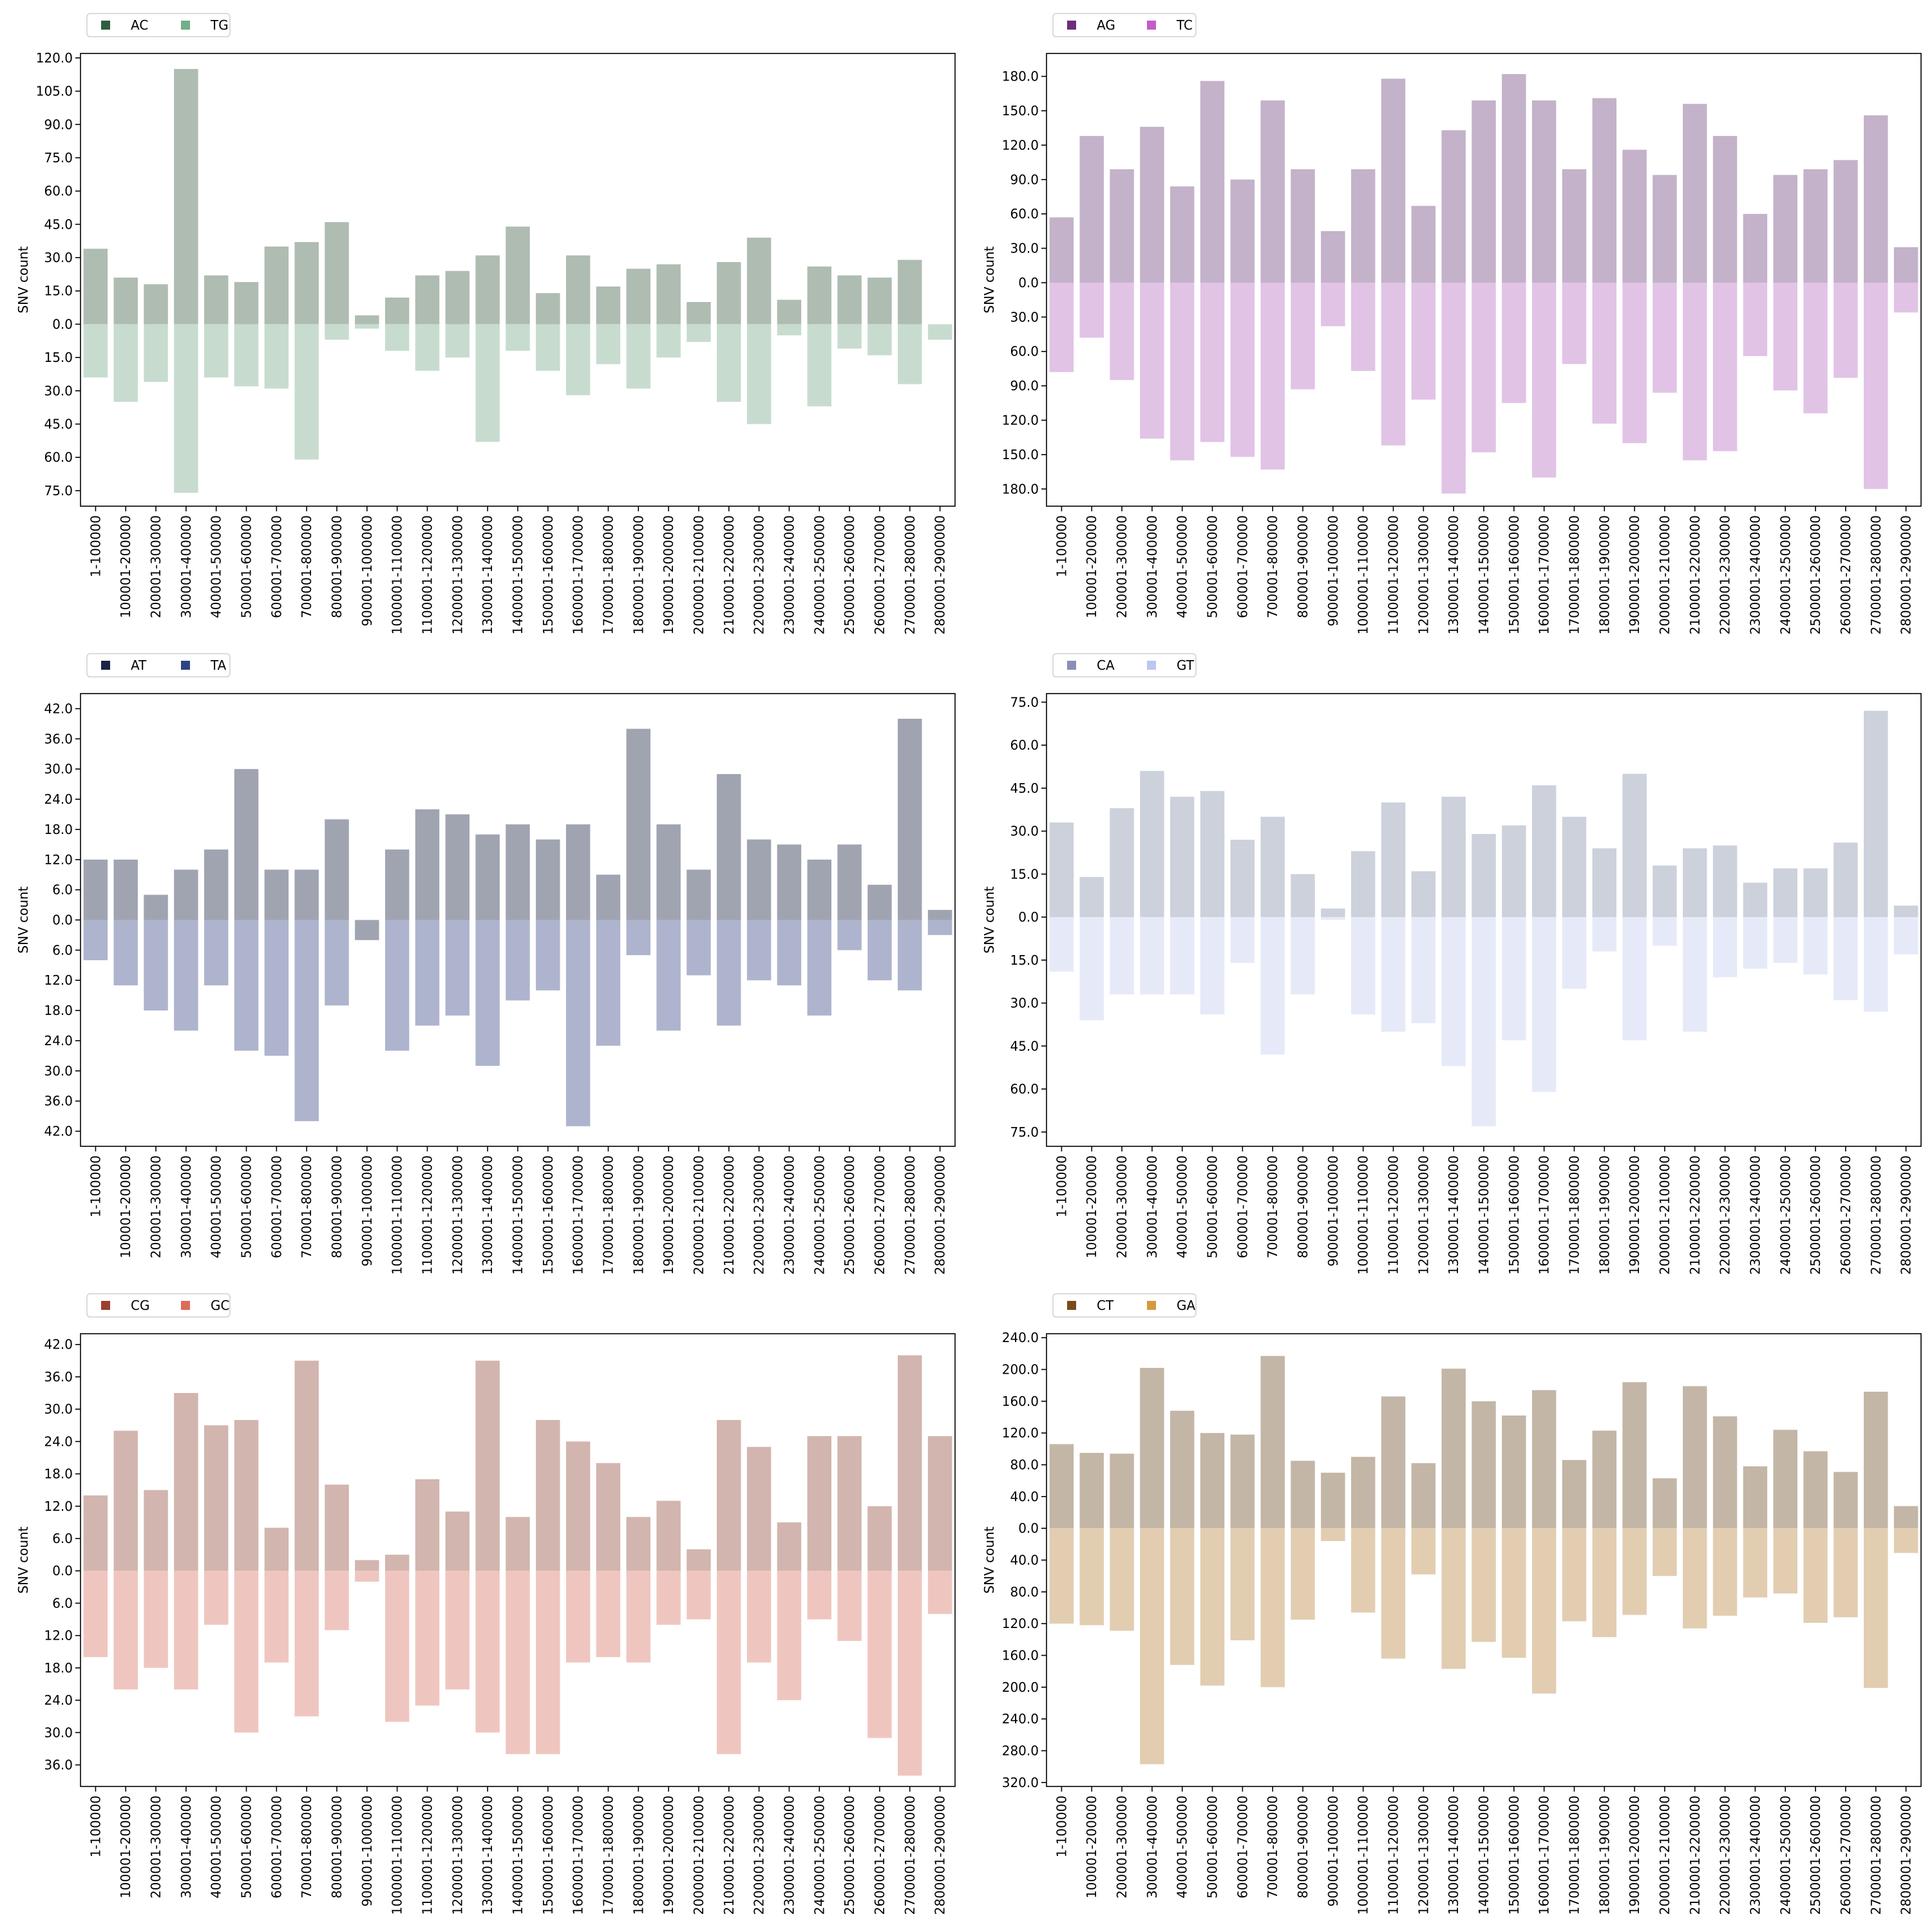  I want to click on y-tick-label: 280.0, so click(1020, 1751).